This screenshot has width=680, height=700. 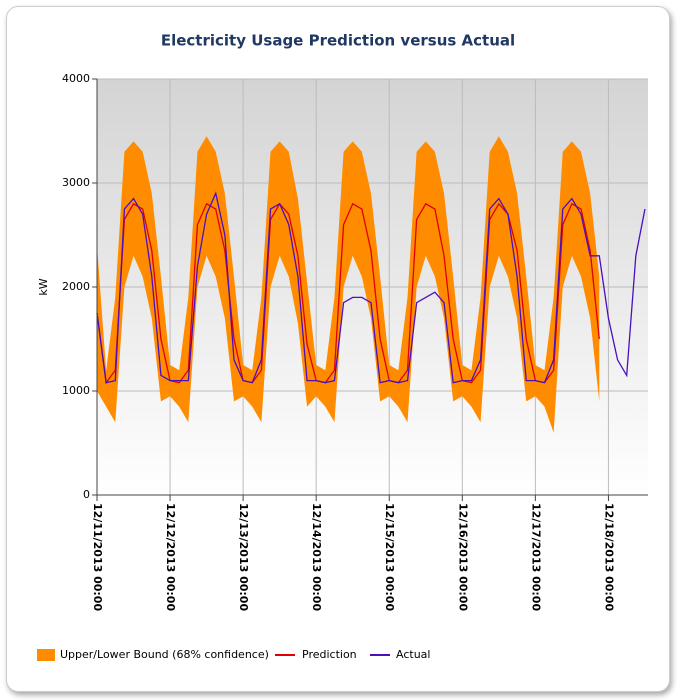 What do you see at coordinates (329, 654) in the screenshot?
I see `legend-label: Prediction` at bounding box center [329, 654].